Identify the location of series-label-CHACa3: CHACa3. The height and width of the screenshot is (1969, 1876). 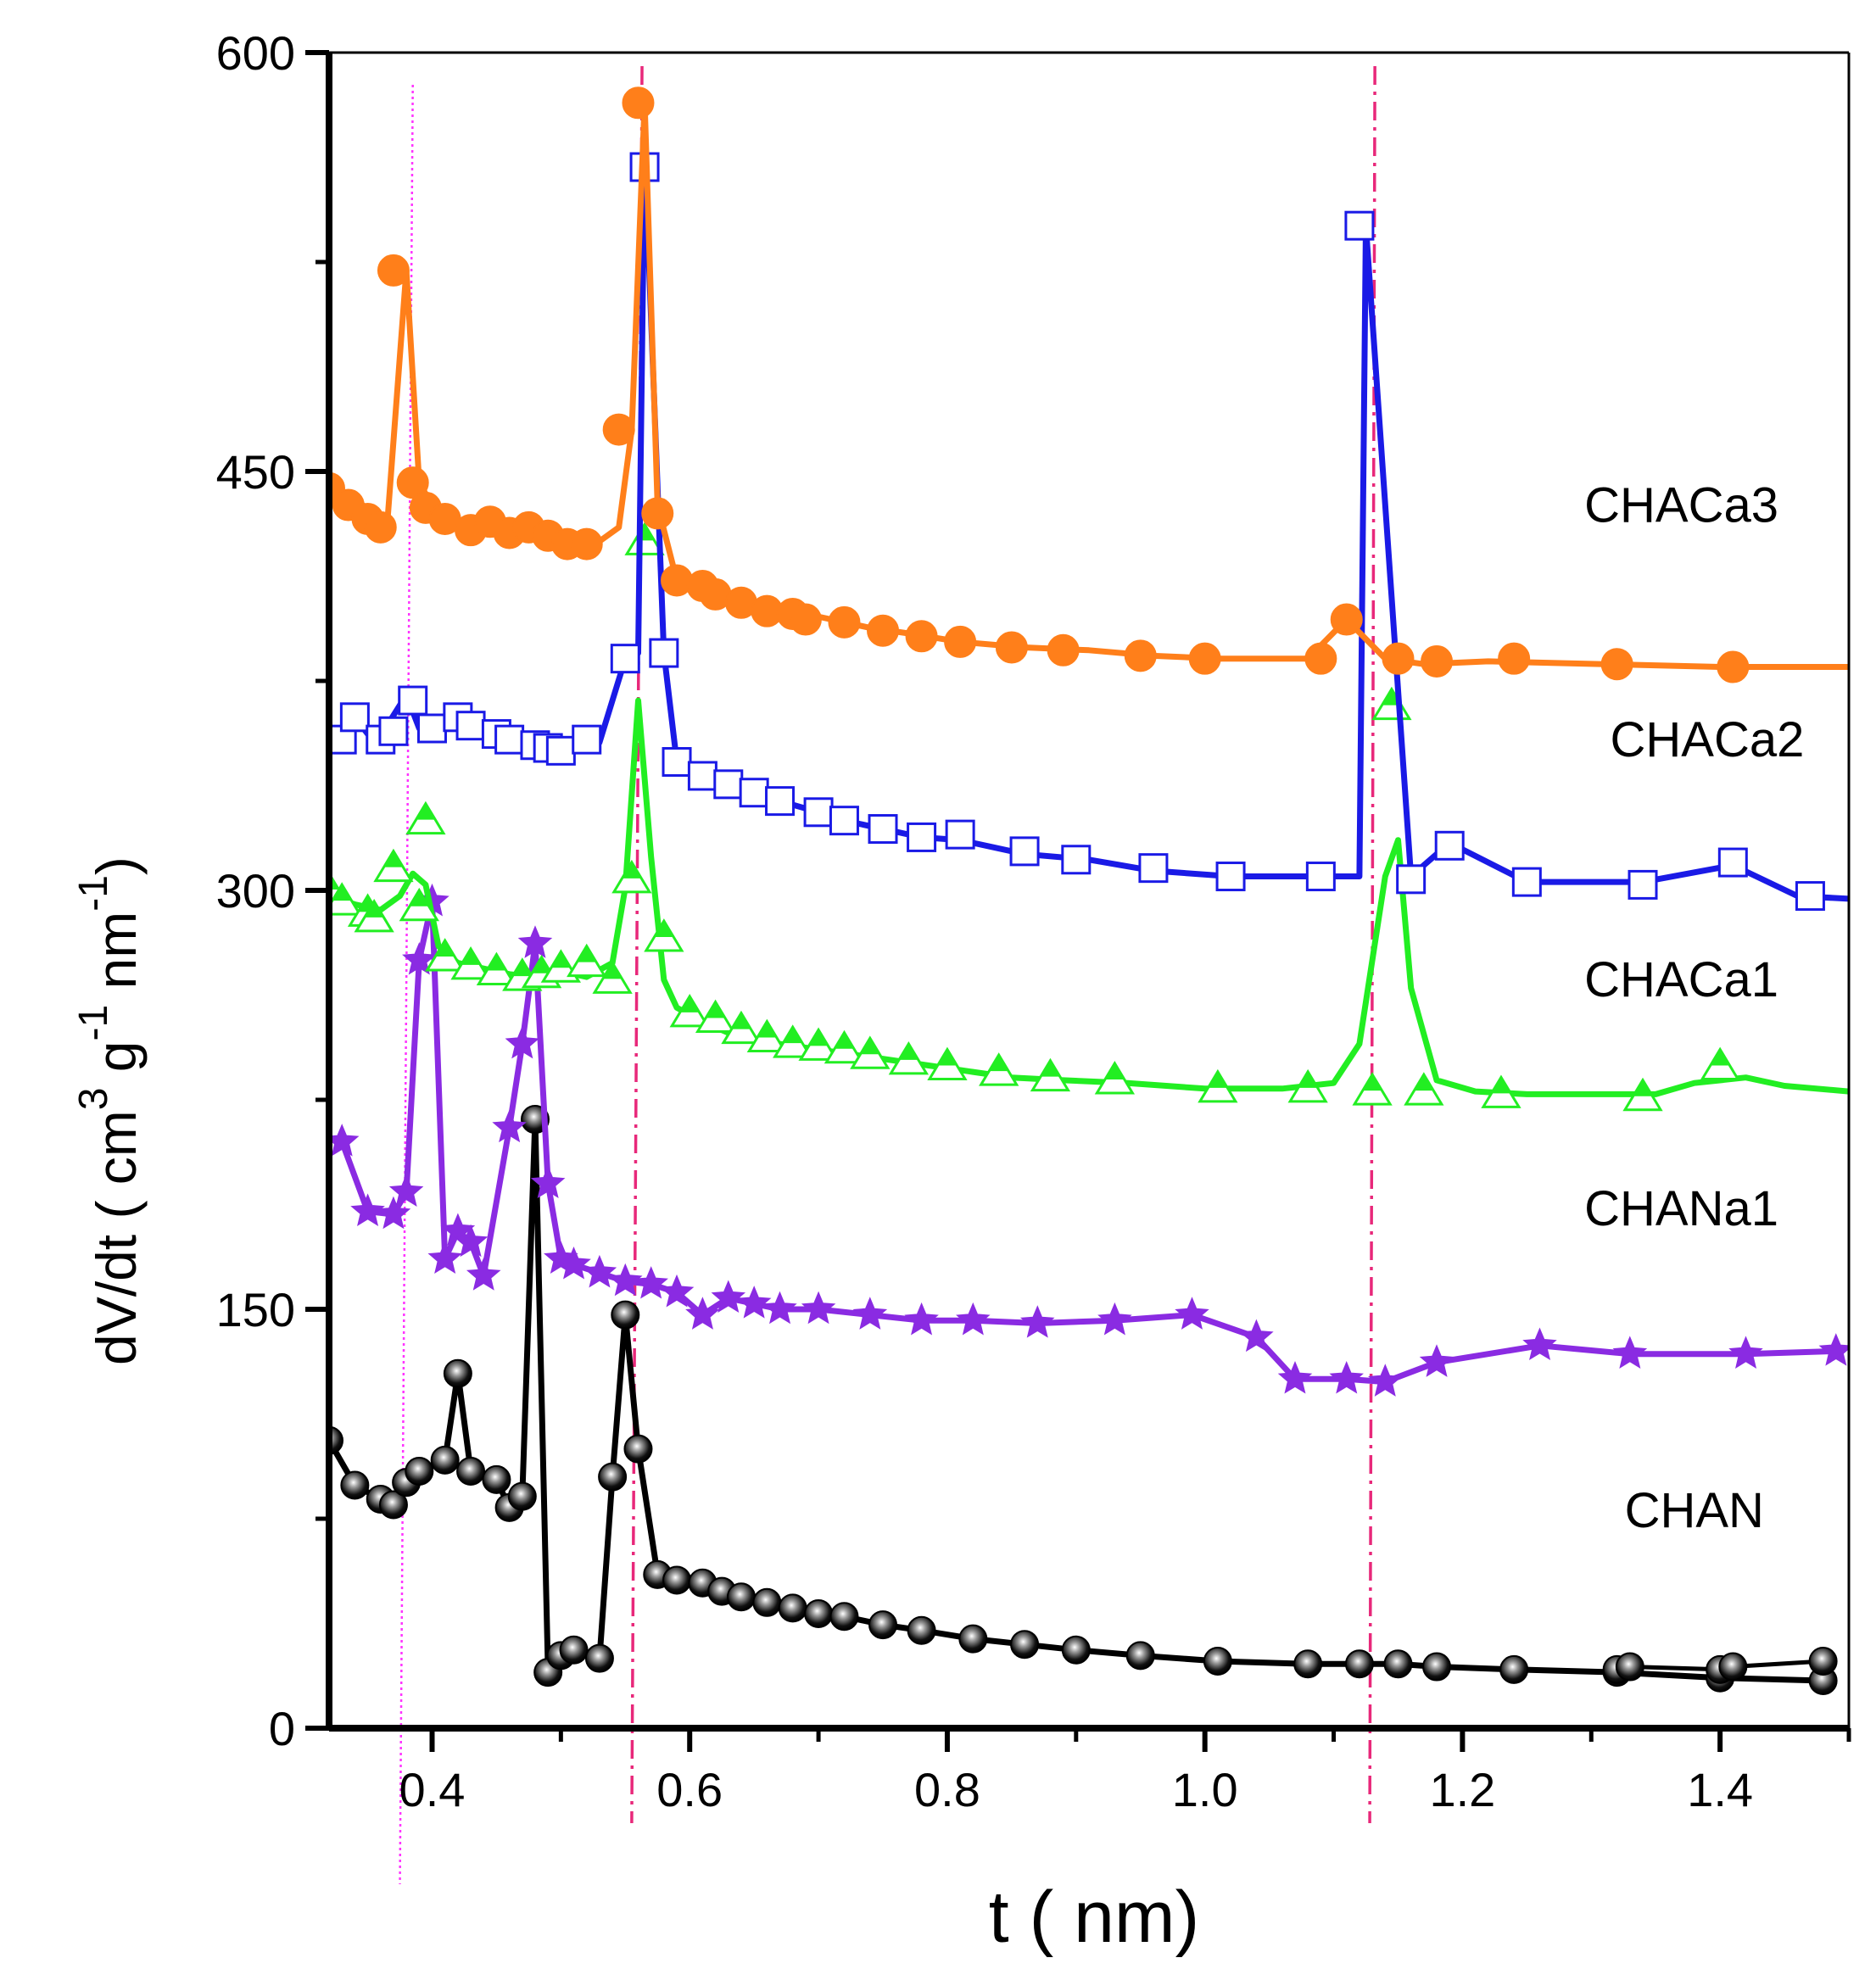
(1681, 505).